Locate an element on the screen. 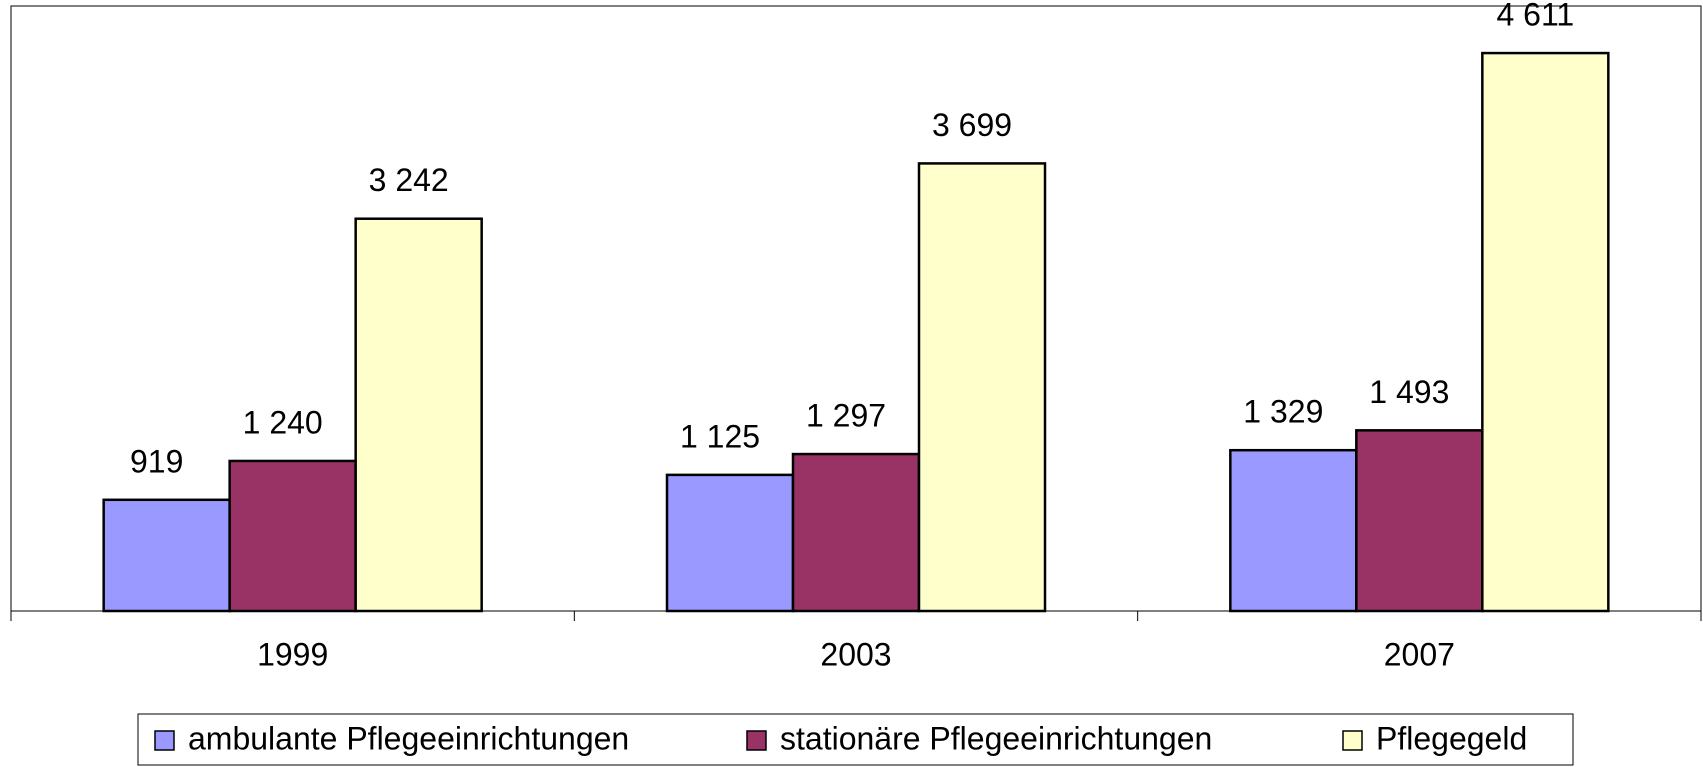 This screenshot has height=767, width=1703. value-label: 1 329 is located at coordinates (1283, 412).